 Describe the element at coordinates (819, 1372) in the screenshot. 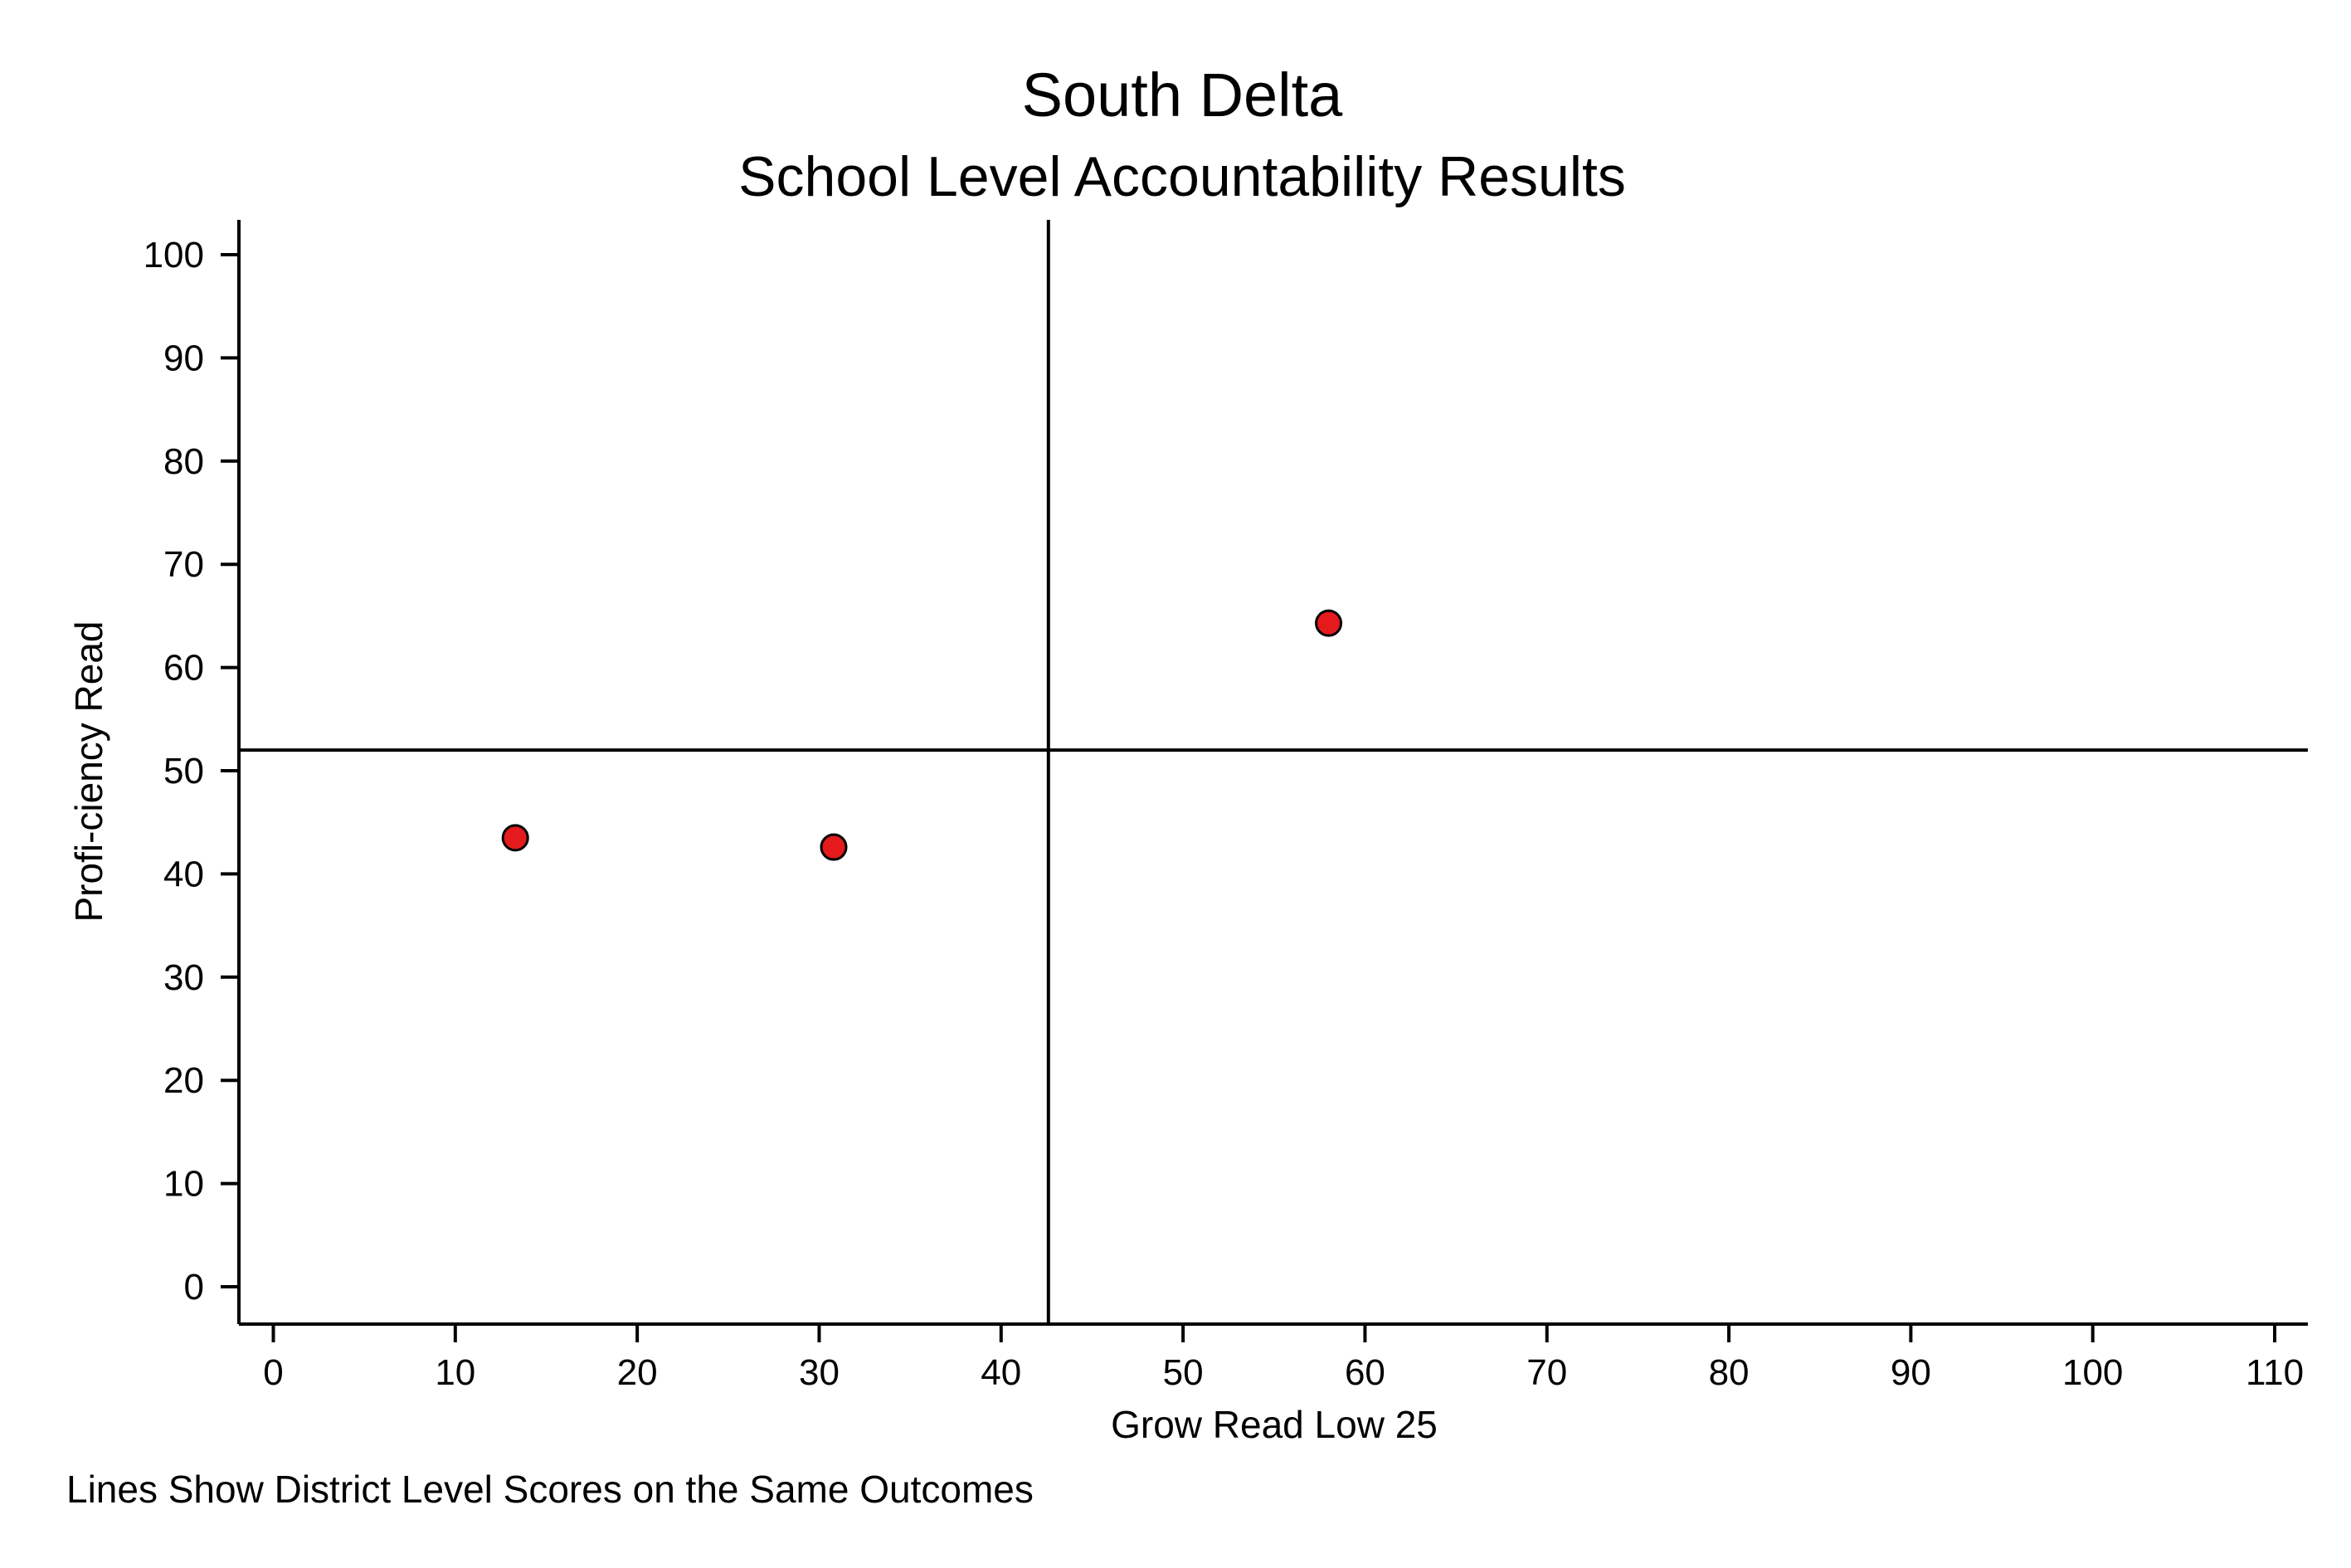

I see `x-tick-label: 30` at that location.